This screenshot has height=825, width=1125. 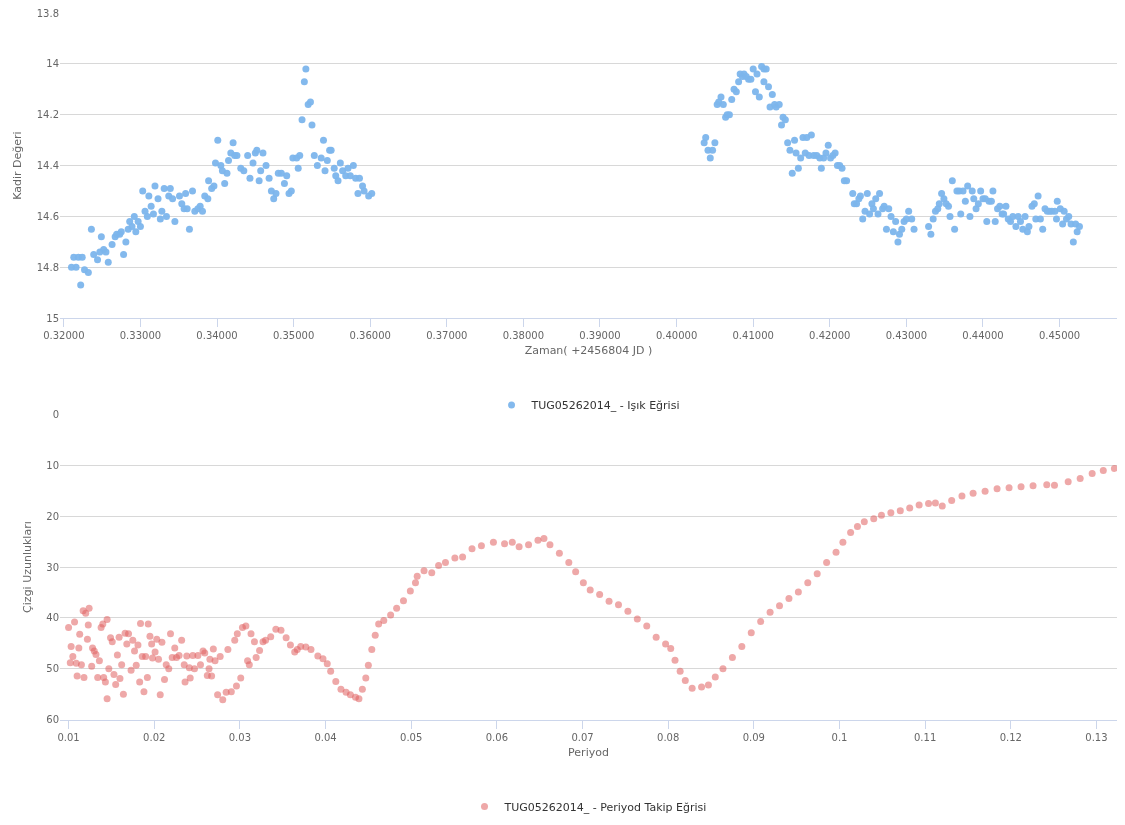 What do you see at coordinates (68, 737) in the screenshot?
I see `x-tick-label: 0.01` at bounding box center [68, 737].